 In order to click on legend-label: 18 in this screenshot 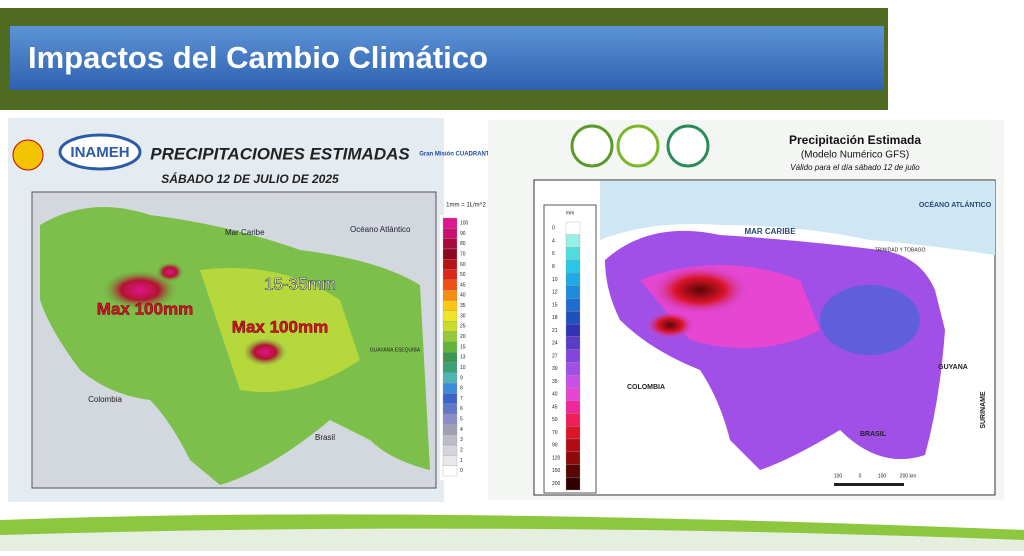, I will do `click(555, 318)`.